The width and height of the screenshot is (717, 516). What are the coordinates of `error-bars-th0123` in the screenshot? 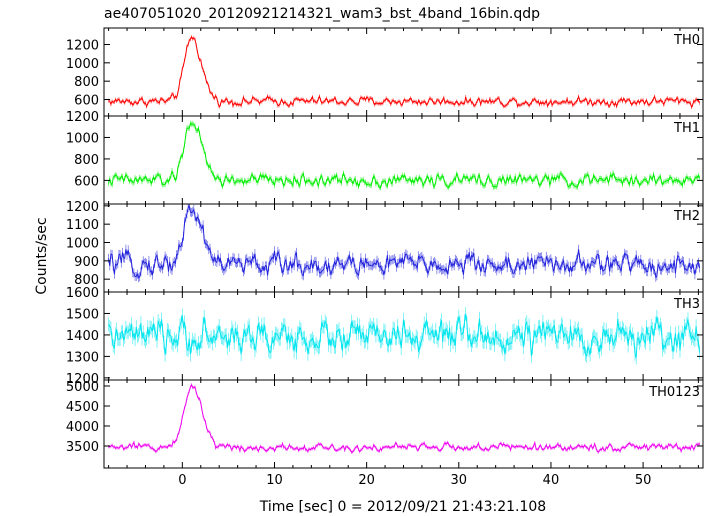 It's located at (404, 418).